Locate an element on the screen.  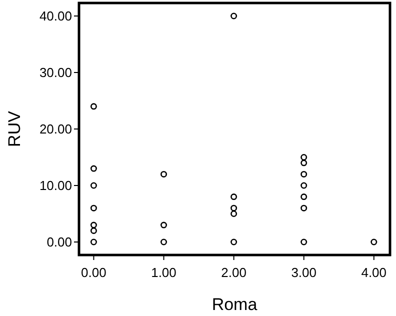
x-tick-label: 1.00 is located at coordinates (163, 272).